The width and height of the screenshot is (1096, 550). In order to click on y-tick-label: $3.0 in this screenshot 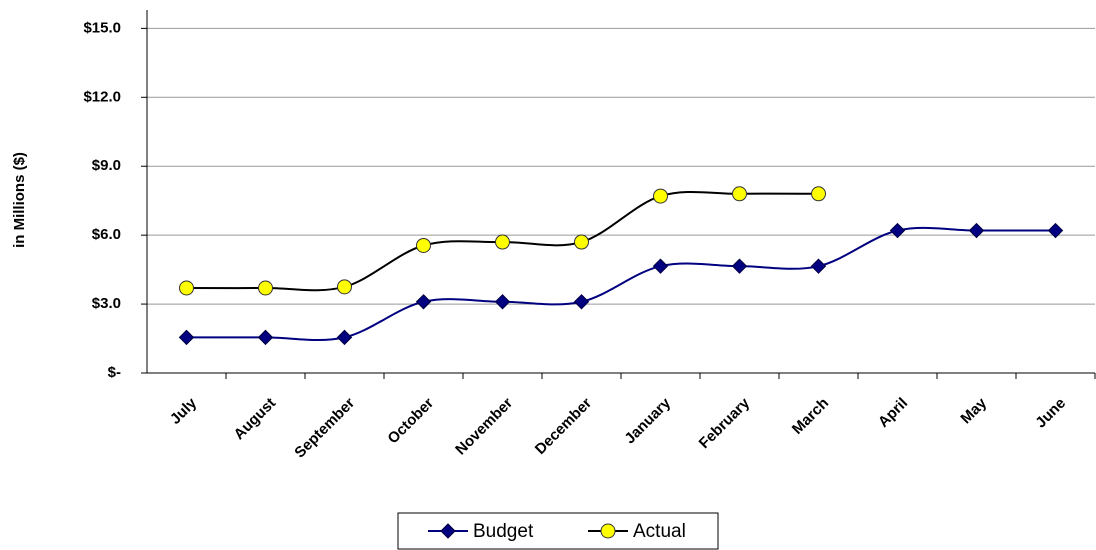, I will do `click(106, 303)`.